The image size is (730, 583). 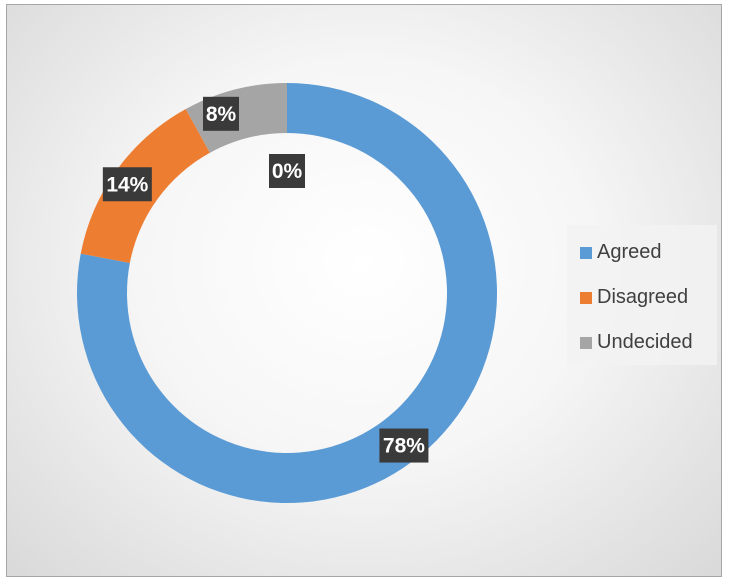 I want to click on data-label-undecided: 8%, so click(x=220, y=113).